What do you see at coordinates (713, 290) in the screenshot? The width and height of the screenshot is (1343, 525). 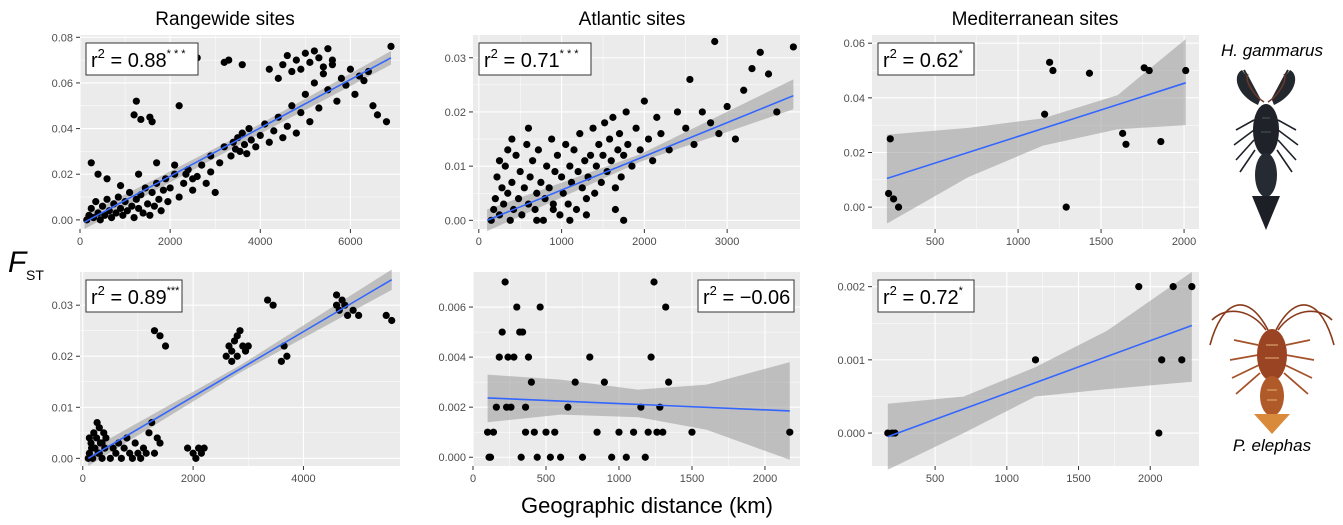 I see `r2-exponent: 2` at bounding box center [713, 290].